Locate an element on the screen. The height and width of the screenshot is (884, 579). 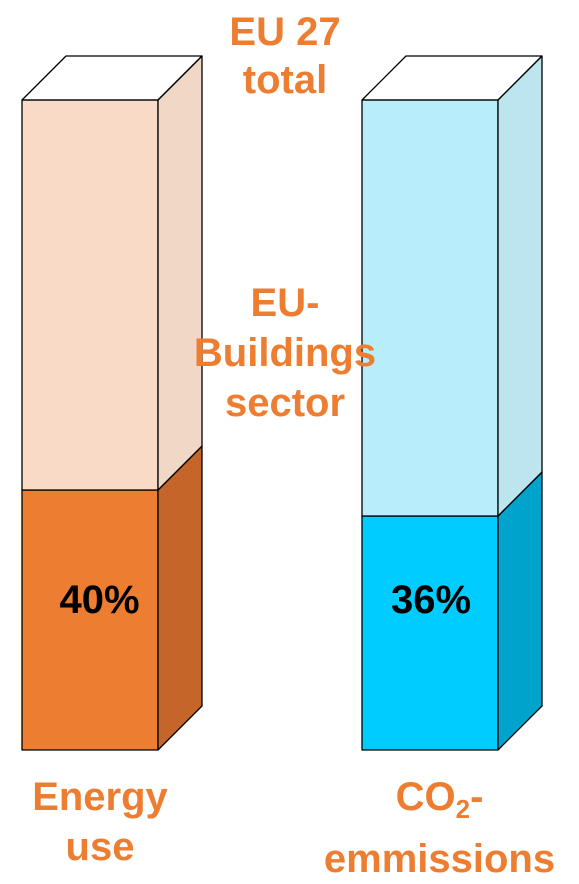
co2-text: CO is located at coordinates (425, 797).